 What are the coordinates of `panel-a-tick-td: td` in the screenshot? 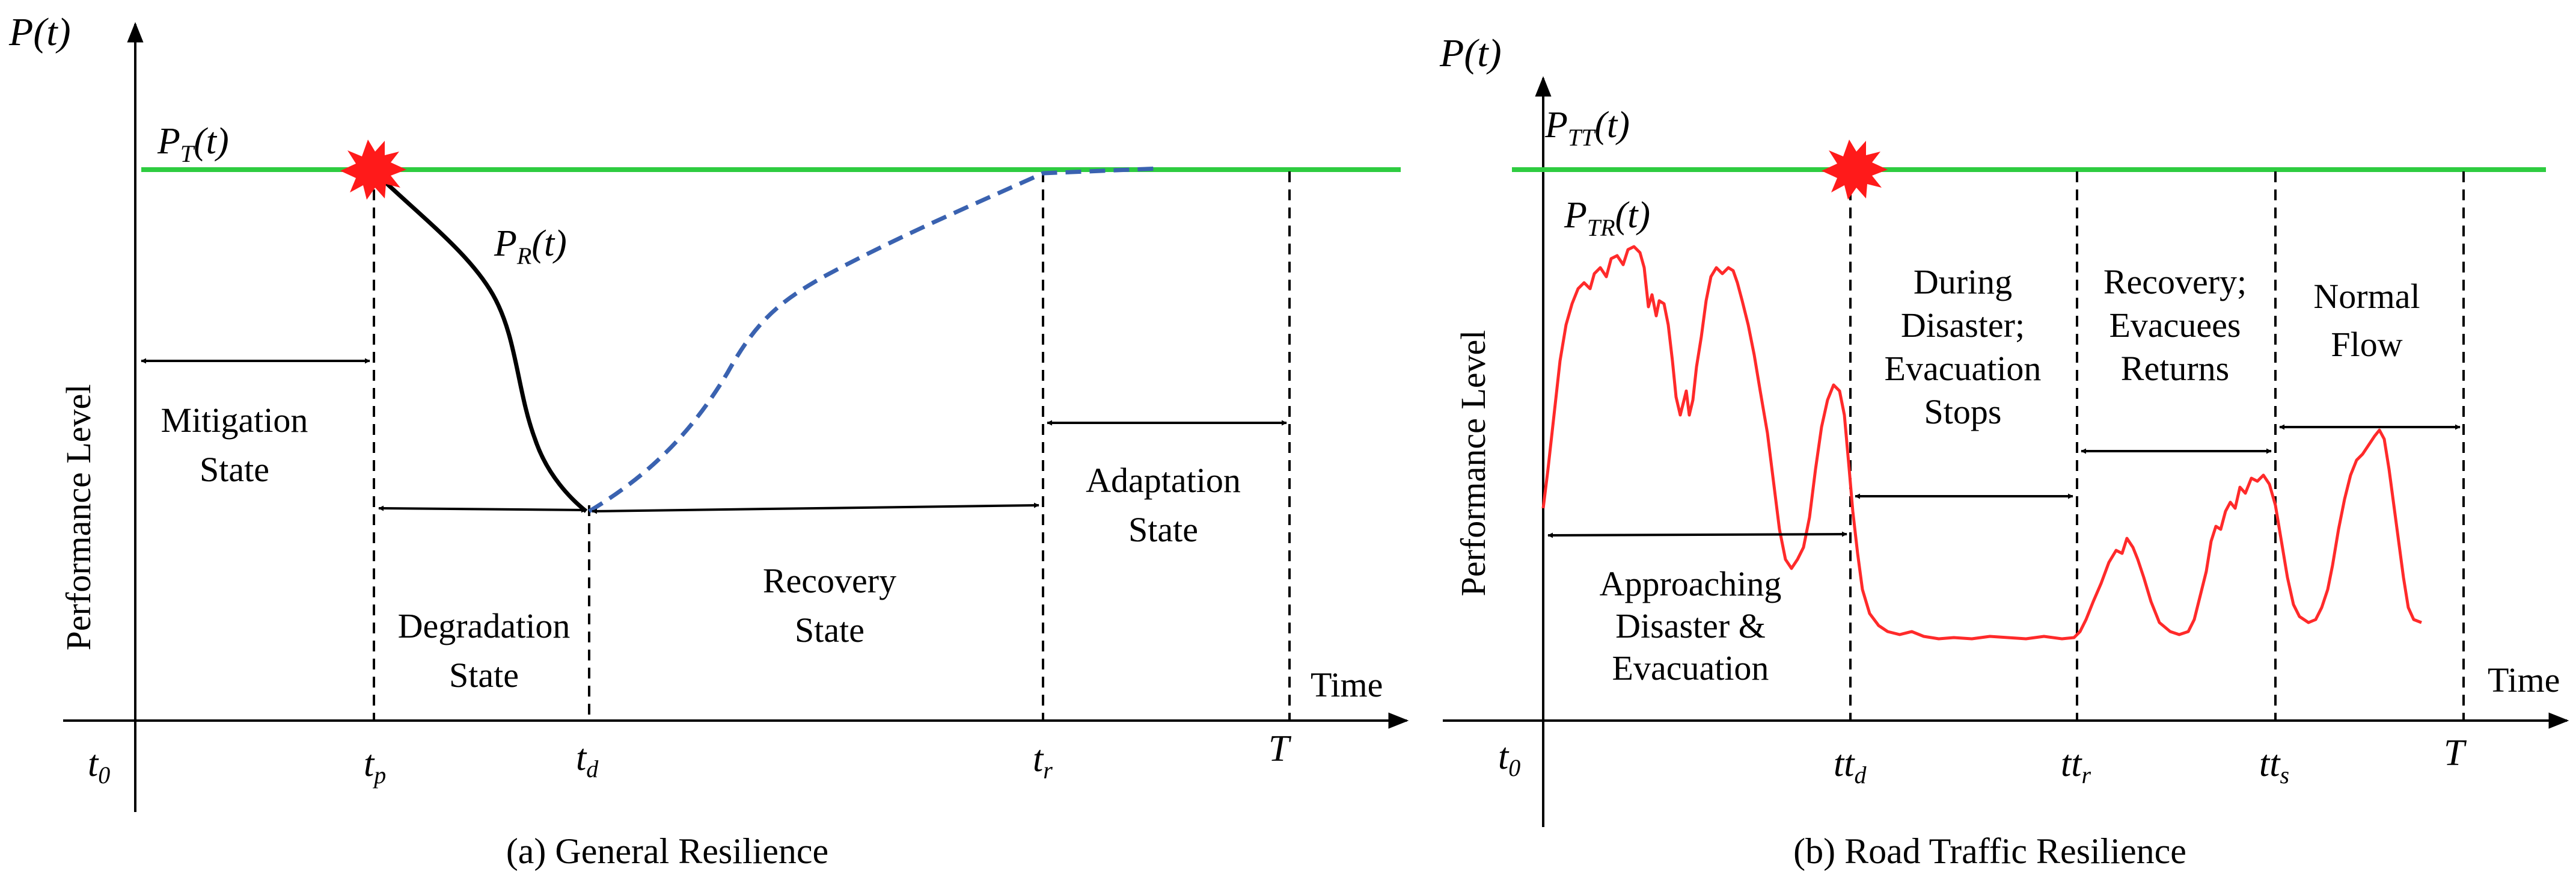 It's located at (587, 760).